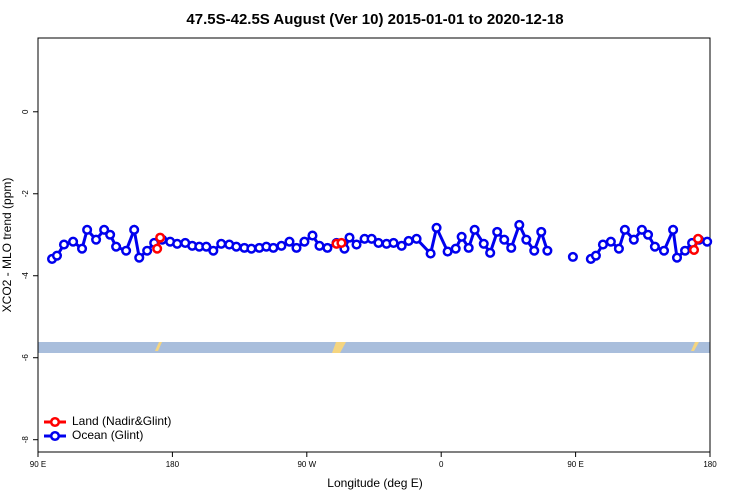  I want to click on y-axis-label: XCO2 - MLO trend (ppm), so click(7, 245).